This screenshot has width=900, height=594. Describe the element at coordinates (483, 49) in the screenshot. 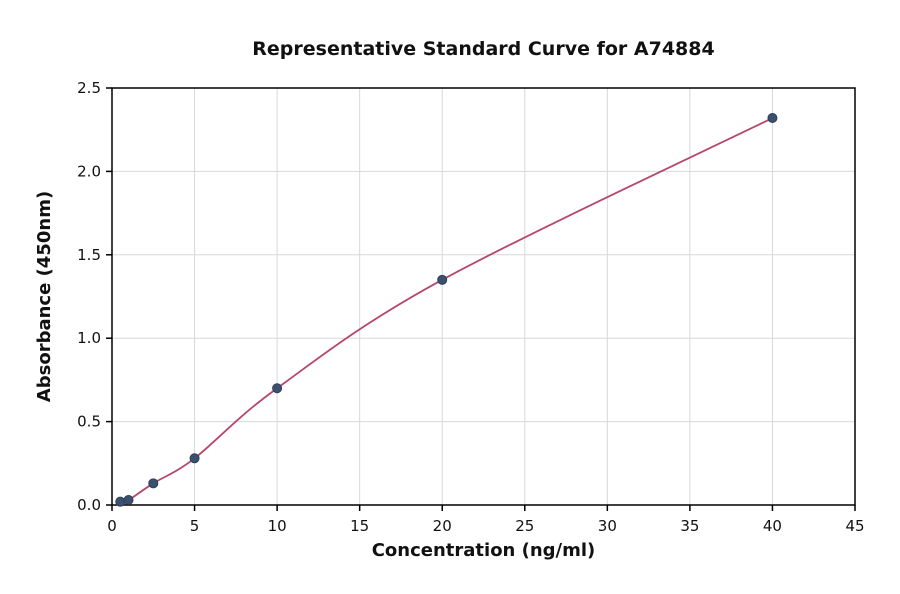

I see `chart-title: Representative Standard Curve for A74884` at that location.